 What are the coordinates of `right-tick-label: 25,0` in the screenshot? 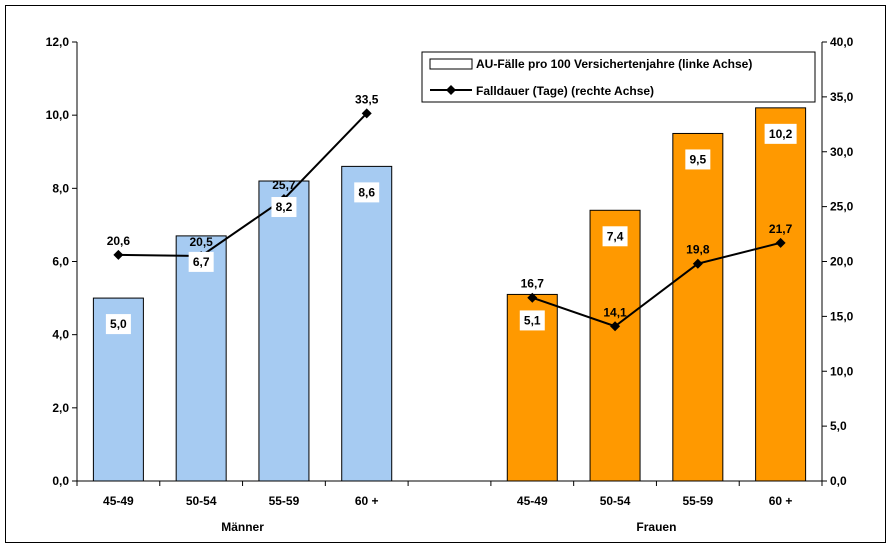 It's located at (842, 207).